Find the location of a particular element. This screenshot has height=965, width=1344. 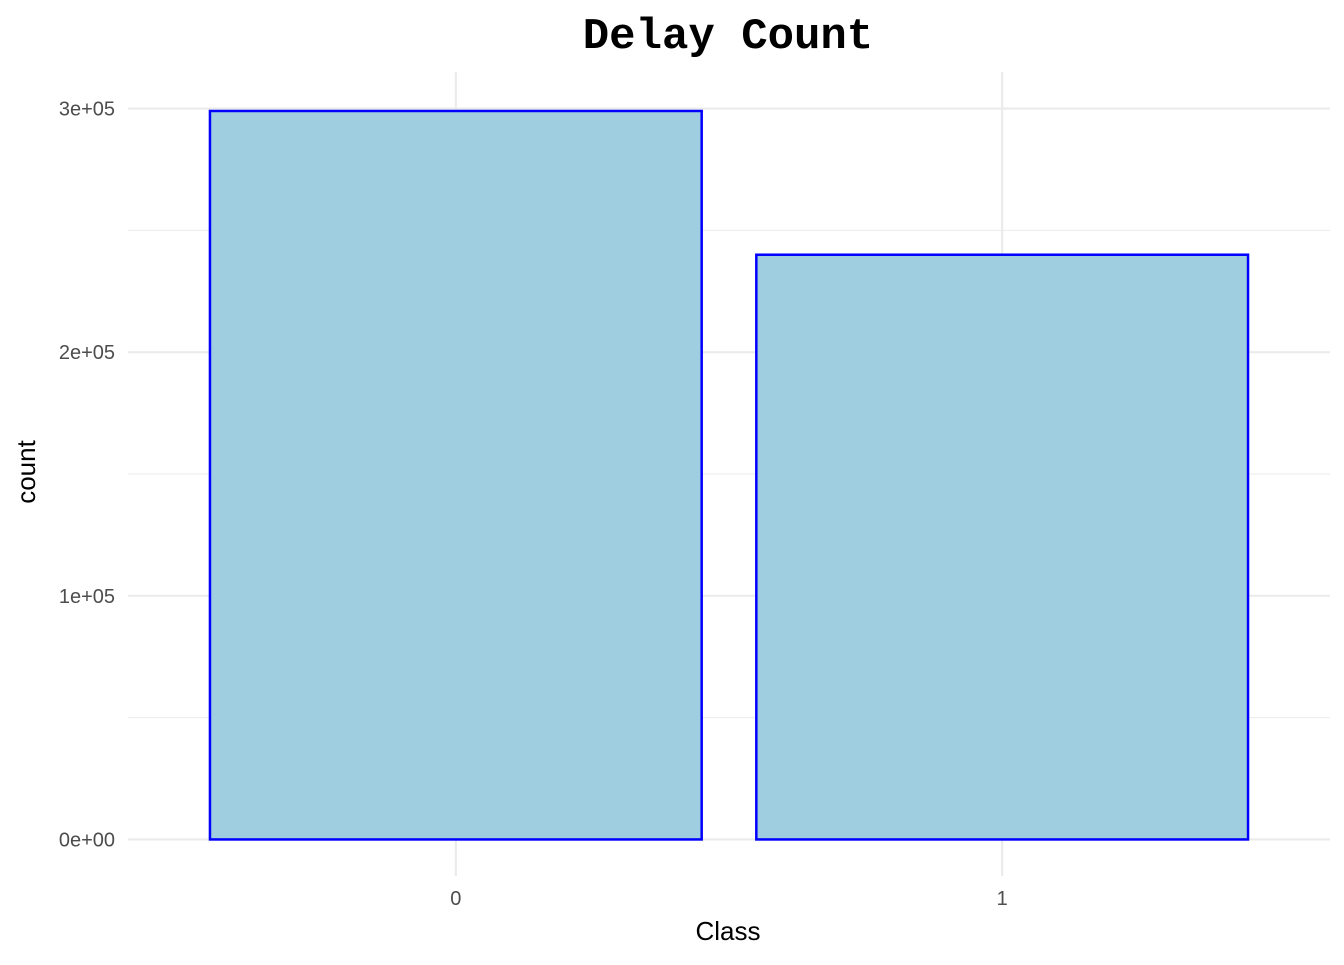

y-tick-label: 1e+05 is located at coordinates (87, 597).